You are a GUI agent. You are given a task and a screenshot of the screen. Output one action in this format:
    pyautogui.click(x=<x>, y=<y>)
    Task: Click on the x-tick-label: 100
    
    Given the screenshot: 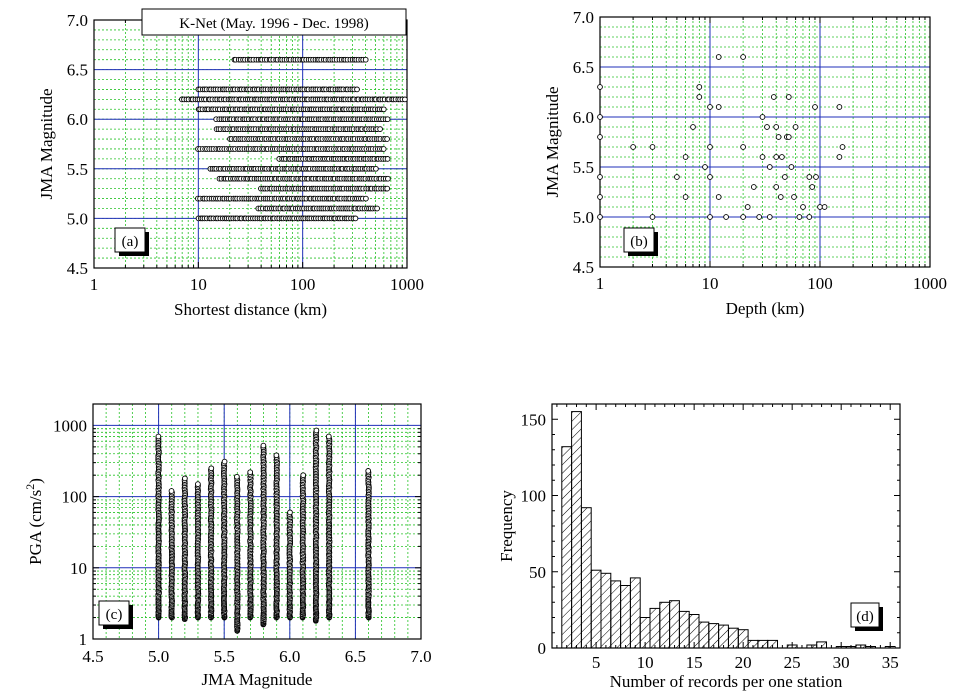 What is the action you would take?
    pyautogui.click(x=820, y=283)
    